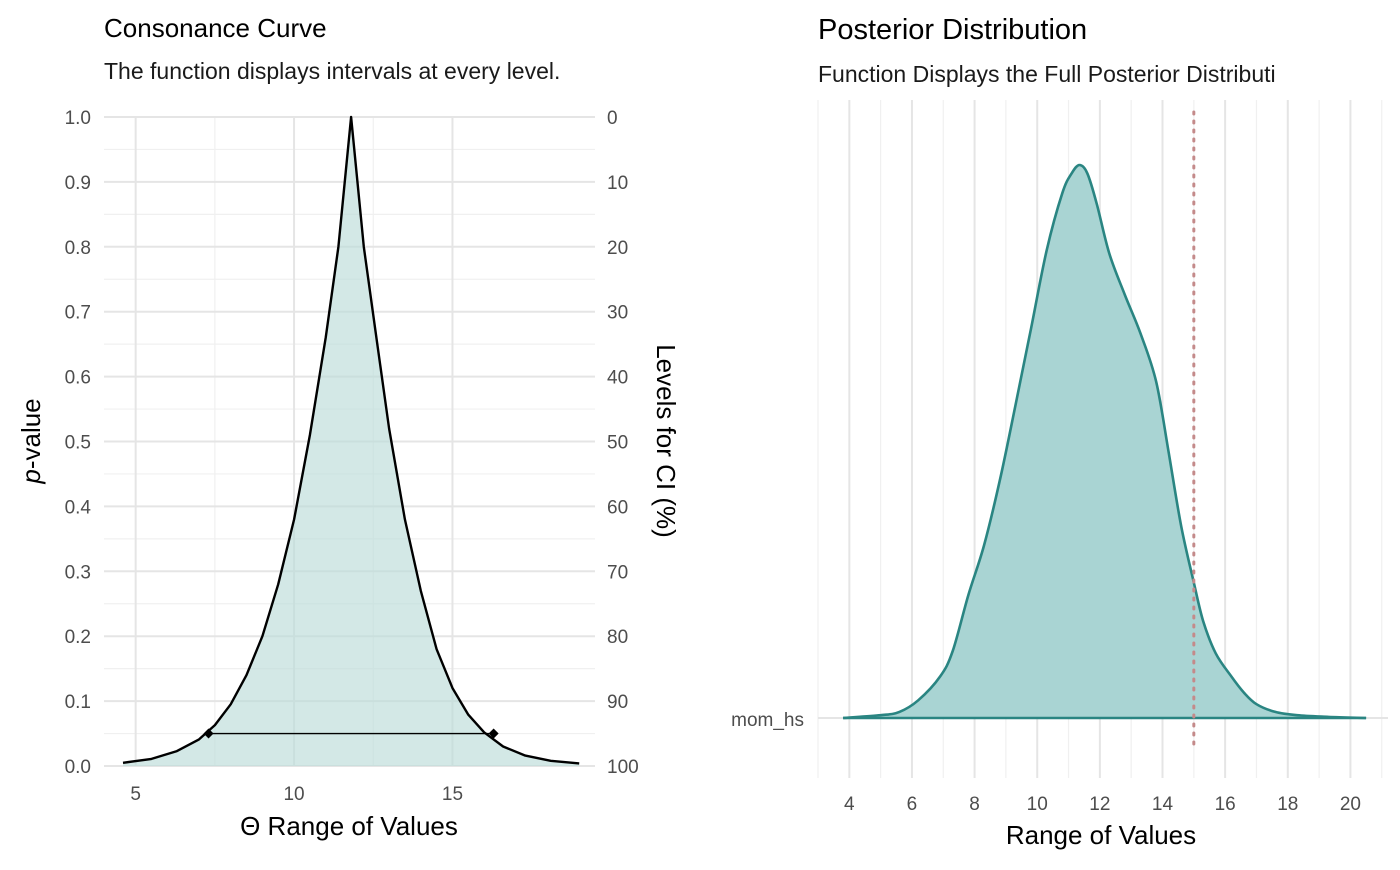  What do you see at coordinates (623, 767) in the screenshot?
I see `left-y2-tick-label: 100` at bounding box center [623, 767].